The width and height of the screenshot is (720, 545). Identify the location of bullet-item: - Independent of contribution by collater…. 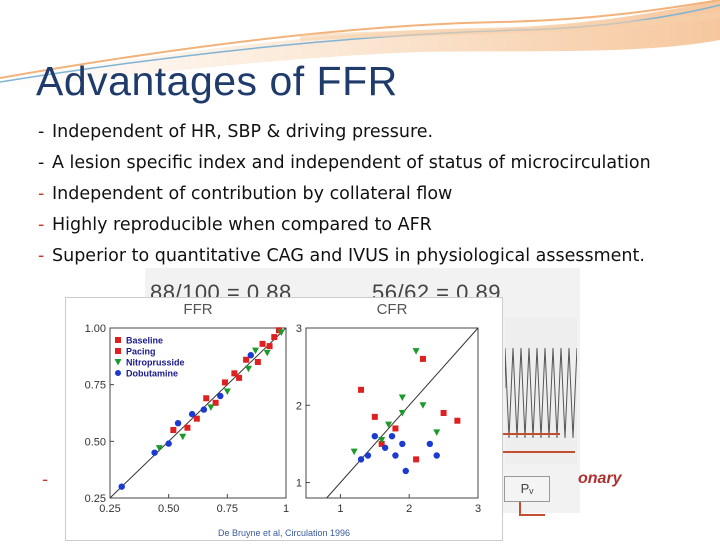
(245, 194).